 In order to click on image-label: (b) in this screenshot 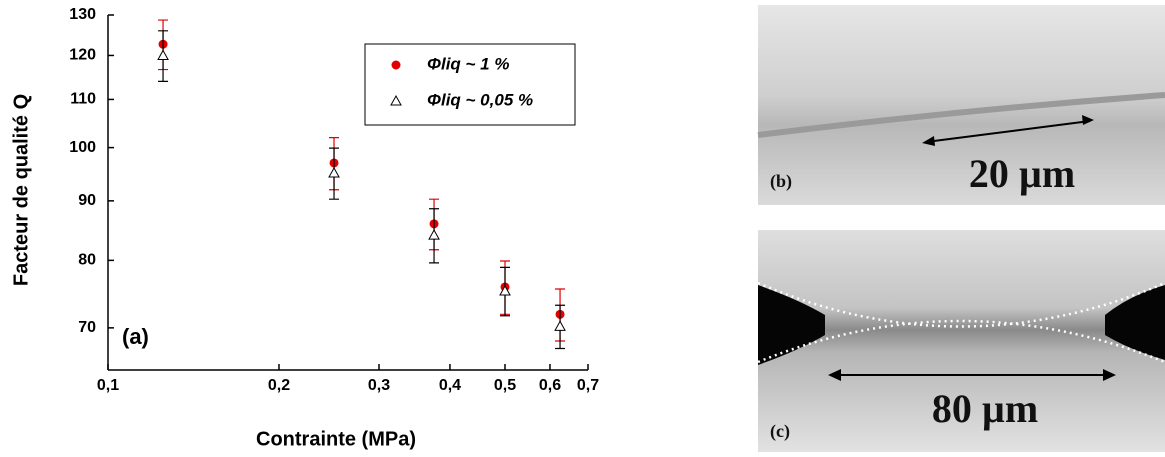, I will do `click(781, 181)`.